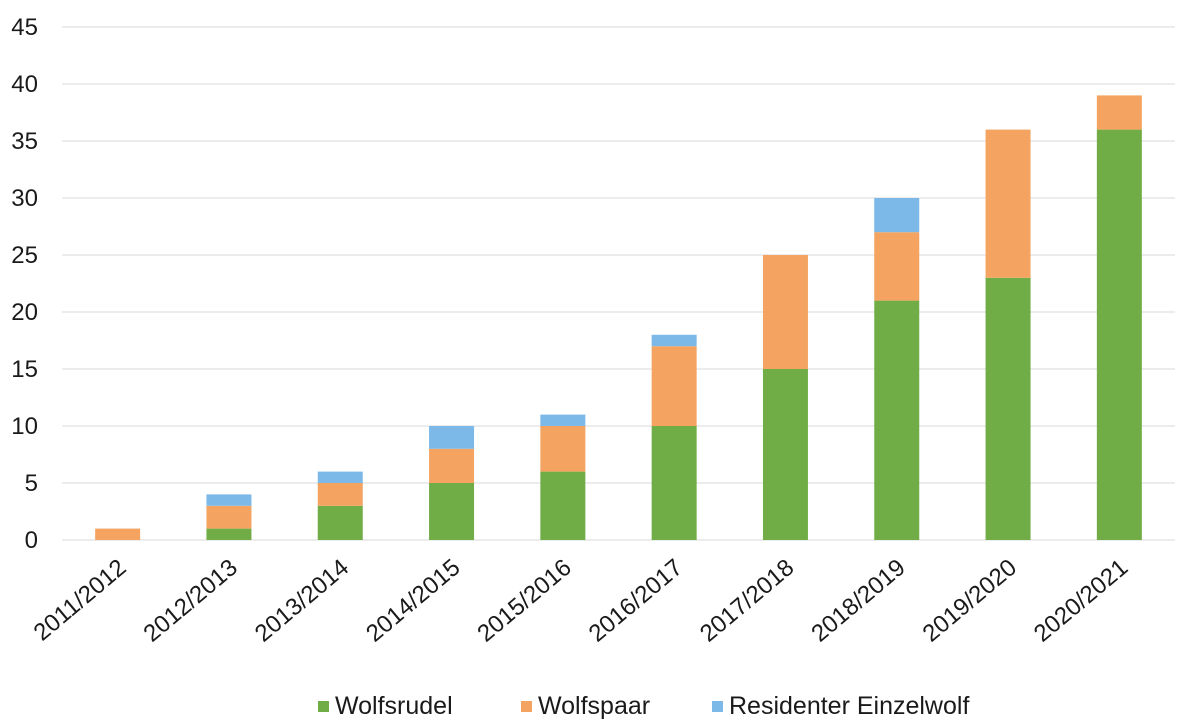 The image size is (1189, 727). What do you see at coordinates (31, 540) in the screenshot?
I see `y-tick-label: 0` at bounding box center [31, 540].